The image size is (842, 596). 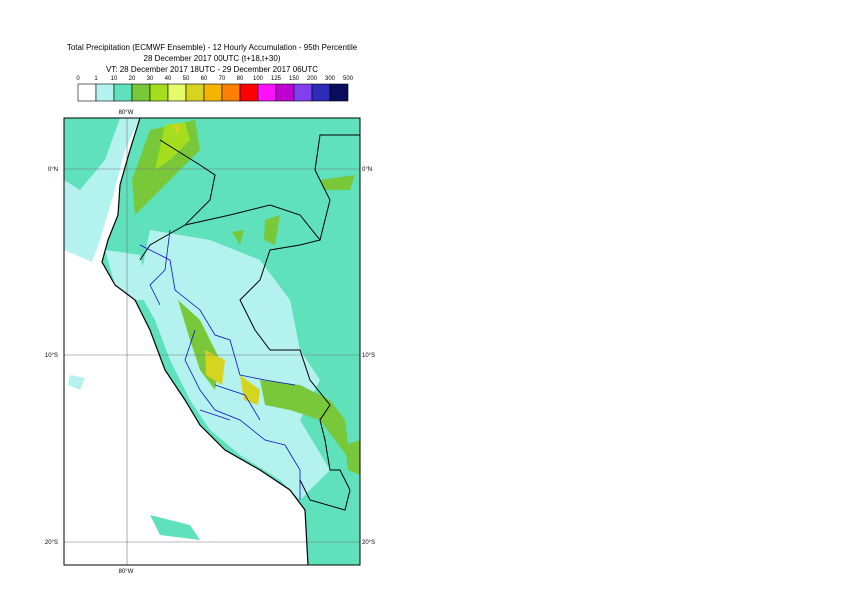 What do you see at coordinates (222, 79) in the screenshot?
I see `colorbar-label: 70` at bounding box center [222, 79].